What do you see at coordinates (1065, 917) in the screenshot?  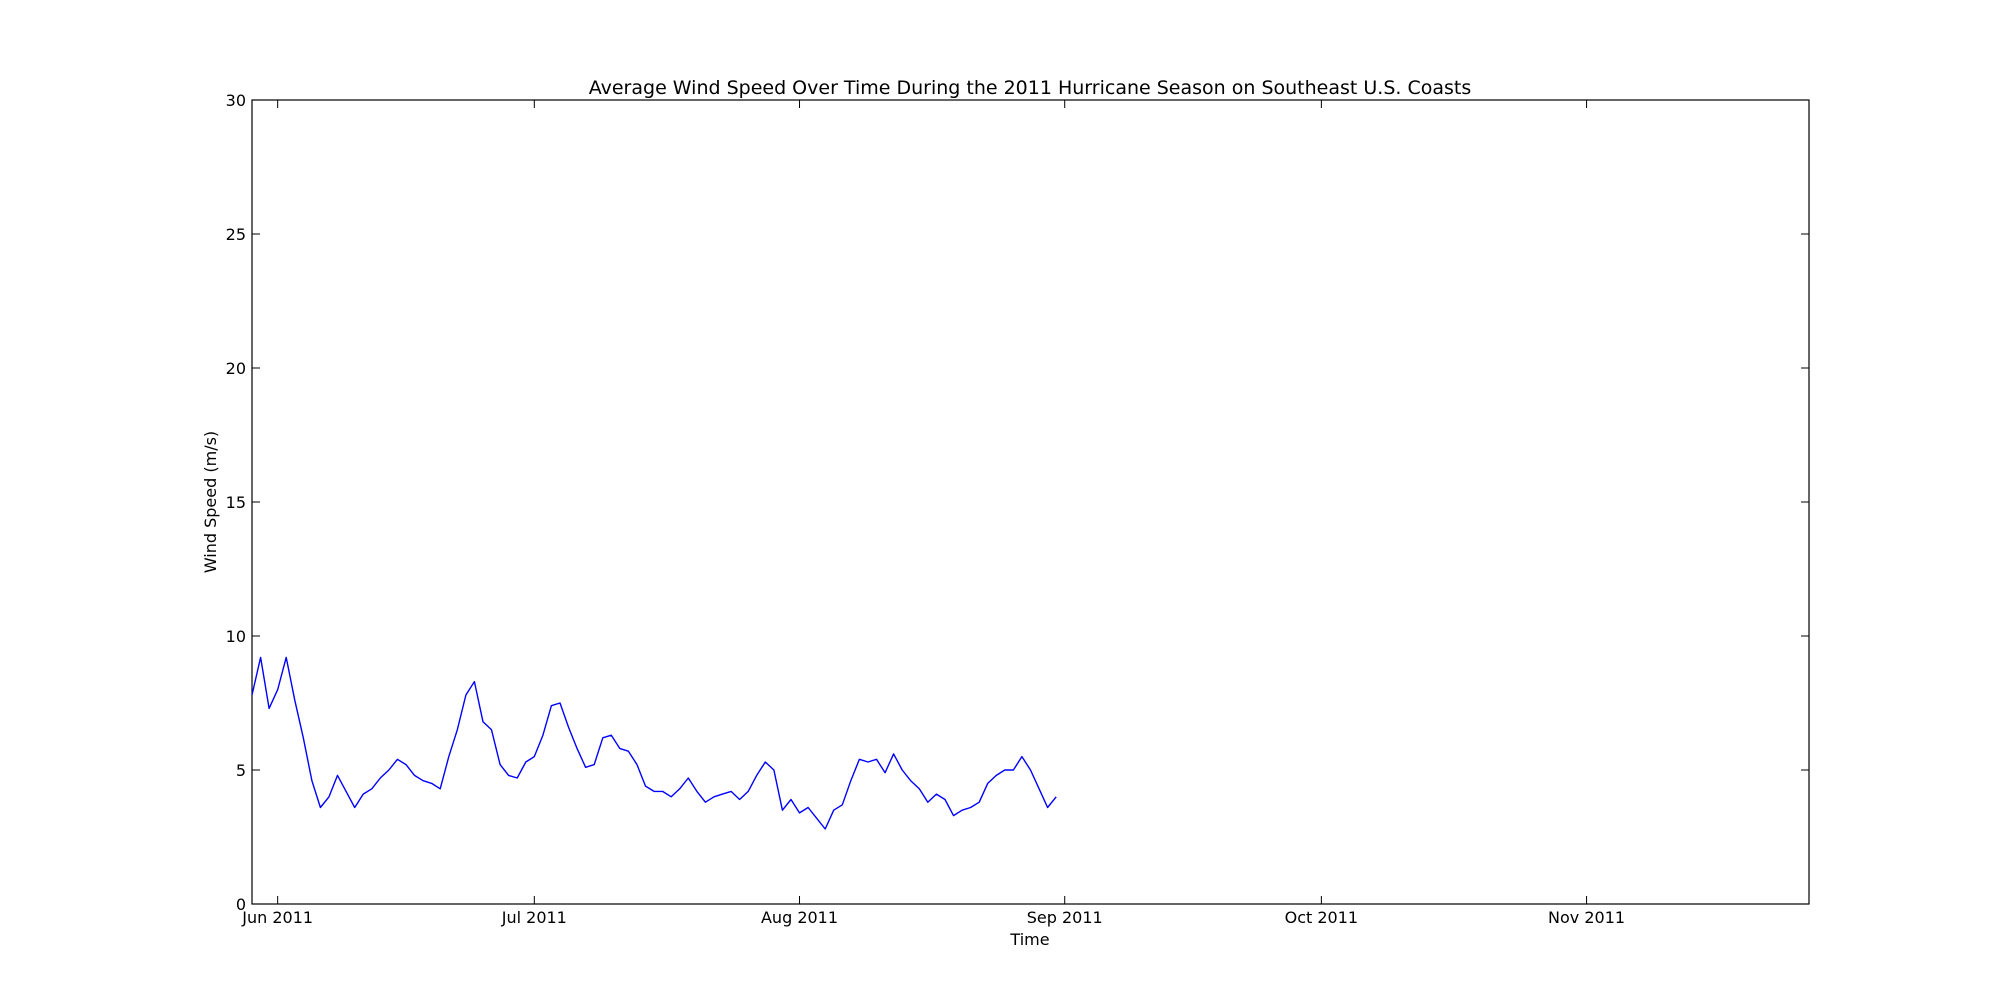 I see `x-tick-label: Sep 2011` at bounding box center [1065, 917].